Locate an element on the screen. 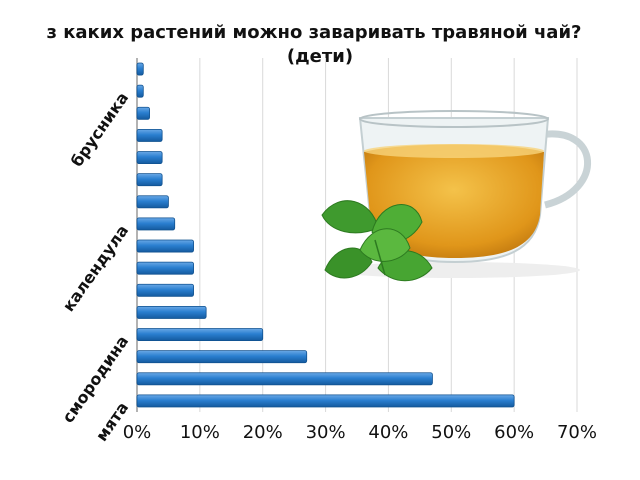 This screenshot has height=480, width=640. cup-handle is located at coordinates (565, 169).